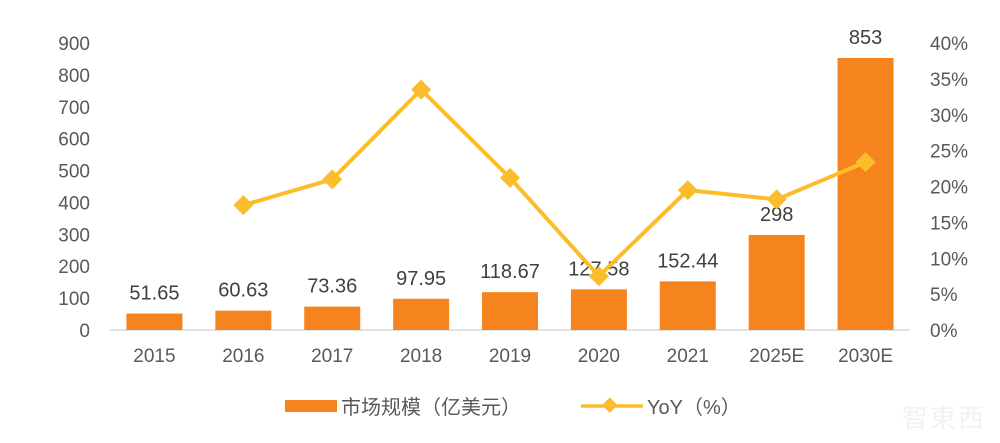 The width and height of the screenshot is (1000, 443). Describe the element at coordinates (687, 261) in the screenshot. I see `bar-value-label: 152.44` at that location.